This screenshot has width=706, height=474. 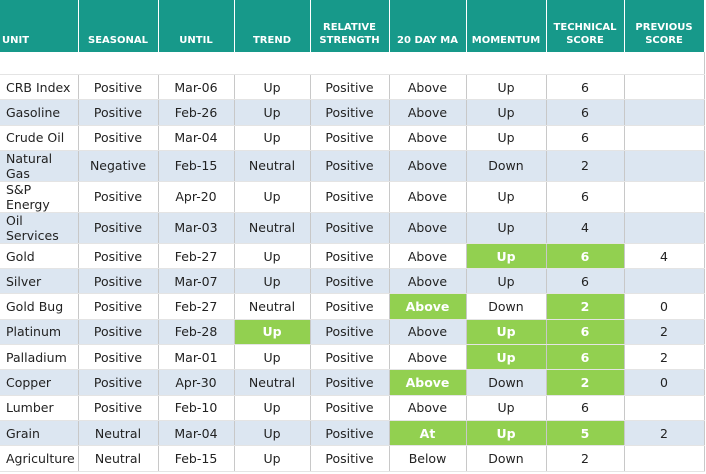 I want to click on table-cell: Lumber, so click(x=39, y=408).